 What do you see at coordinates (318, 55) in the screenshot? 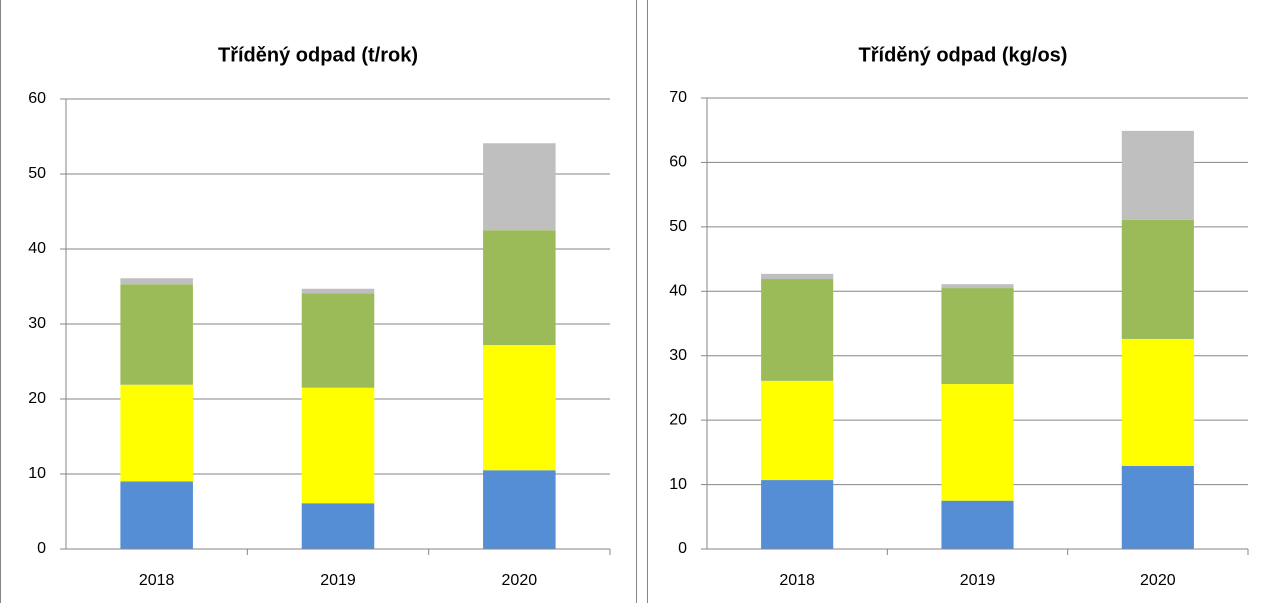
I see `chart-title: Tříděný odpad (t/rok)` at bounding box center [318, 55].